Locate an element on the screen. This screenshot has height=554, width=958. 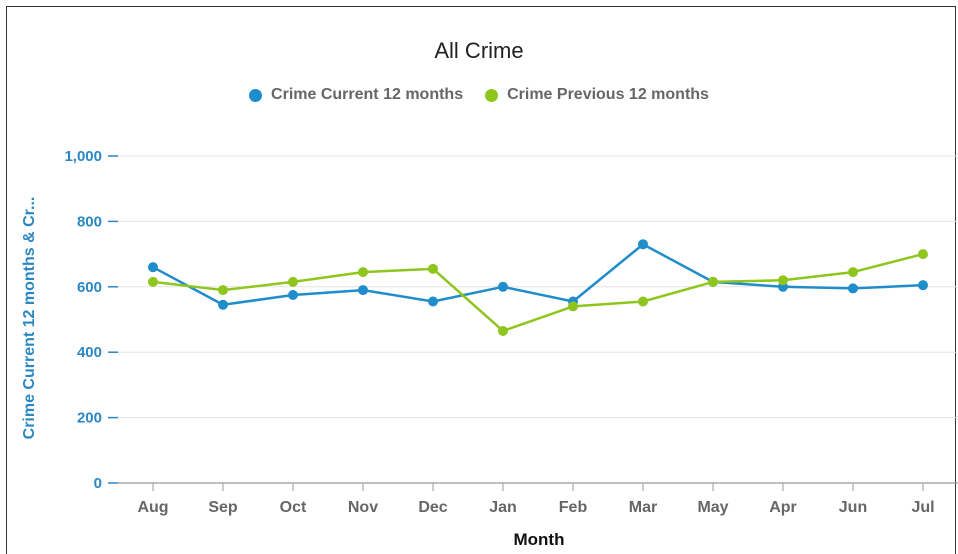
x-tick-label: Feb is located at coordinates (573, 507).